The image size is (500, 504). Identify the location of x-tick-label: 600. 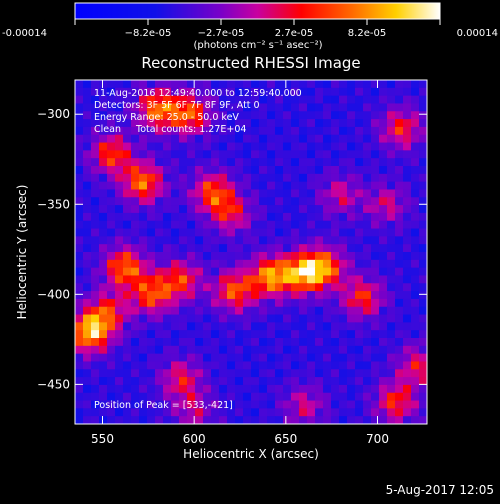
(194, 439).